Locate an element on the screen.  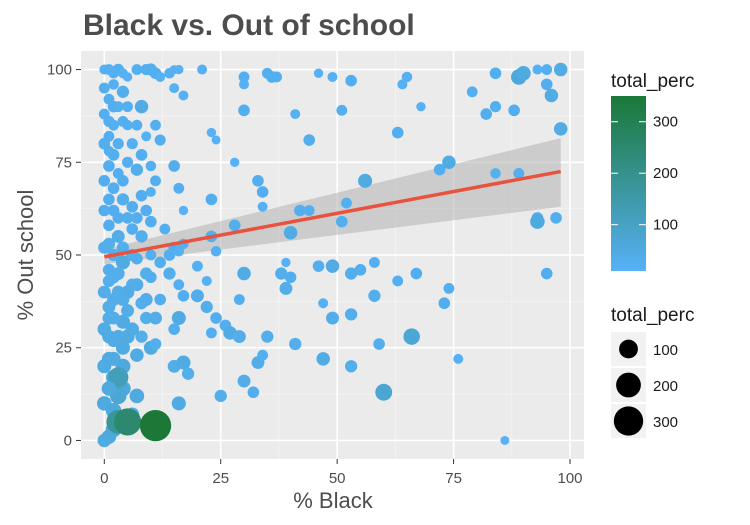
x-axis-ticks: 0 25 50 75 100 is located at coordinates (341, 473).